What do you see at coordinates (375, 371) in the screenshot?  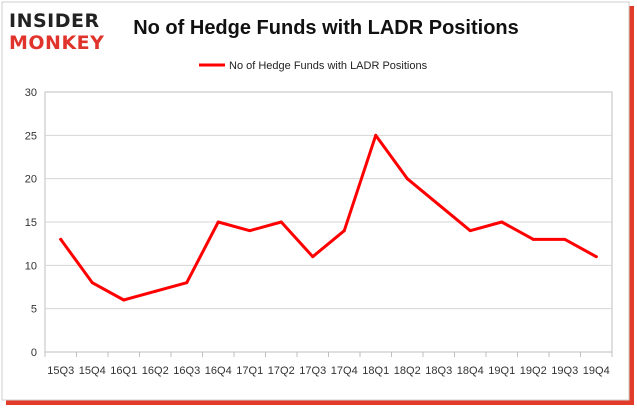 I see `x-tick-label: 18Q1` at bounding box center [375, 371].